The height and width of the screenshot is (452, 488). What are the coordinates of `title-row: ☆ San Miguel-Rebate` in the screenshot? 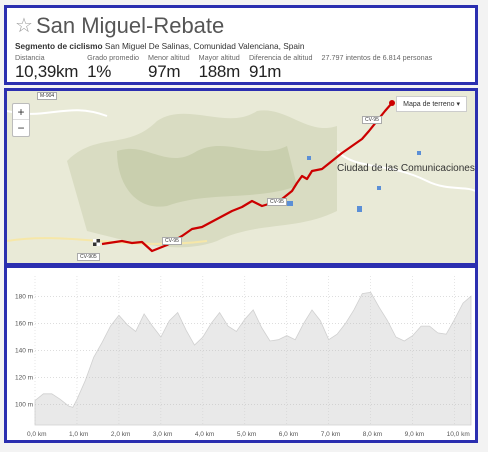 It's located at (241, 26).